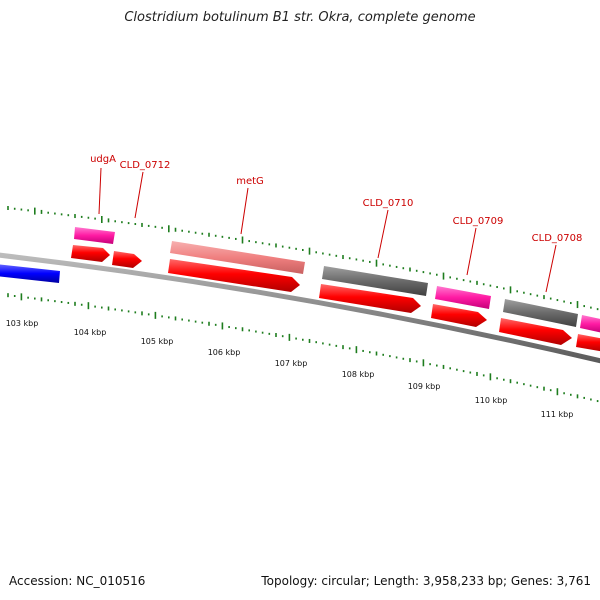  What do you see at coordinates (77, 581) in the screenshot?
I see `accession-text: Accession: NC_010516` at bounding box center [77, 581].